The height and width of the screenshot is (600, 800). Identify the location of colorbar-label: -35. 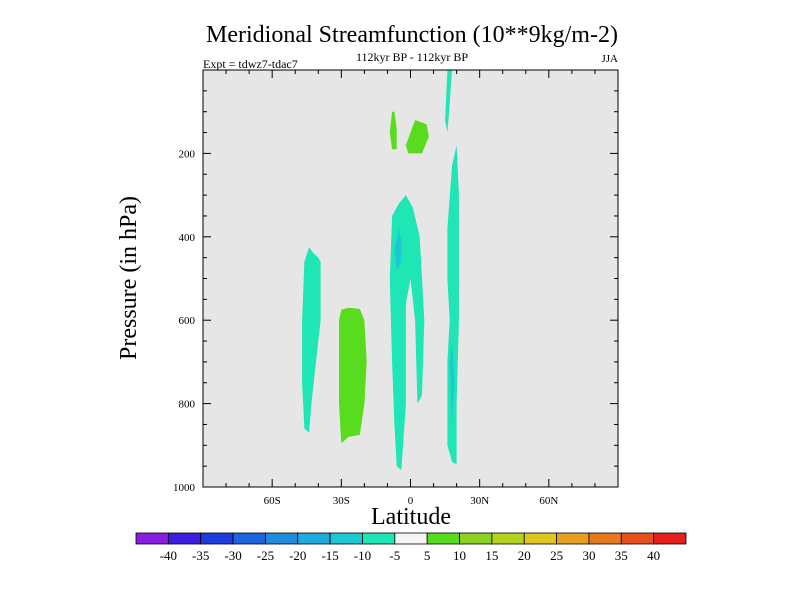
(200, 555).